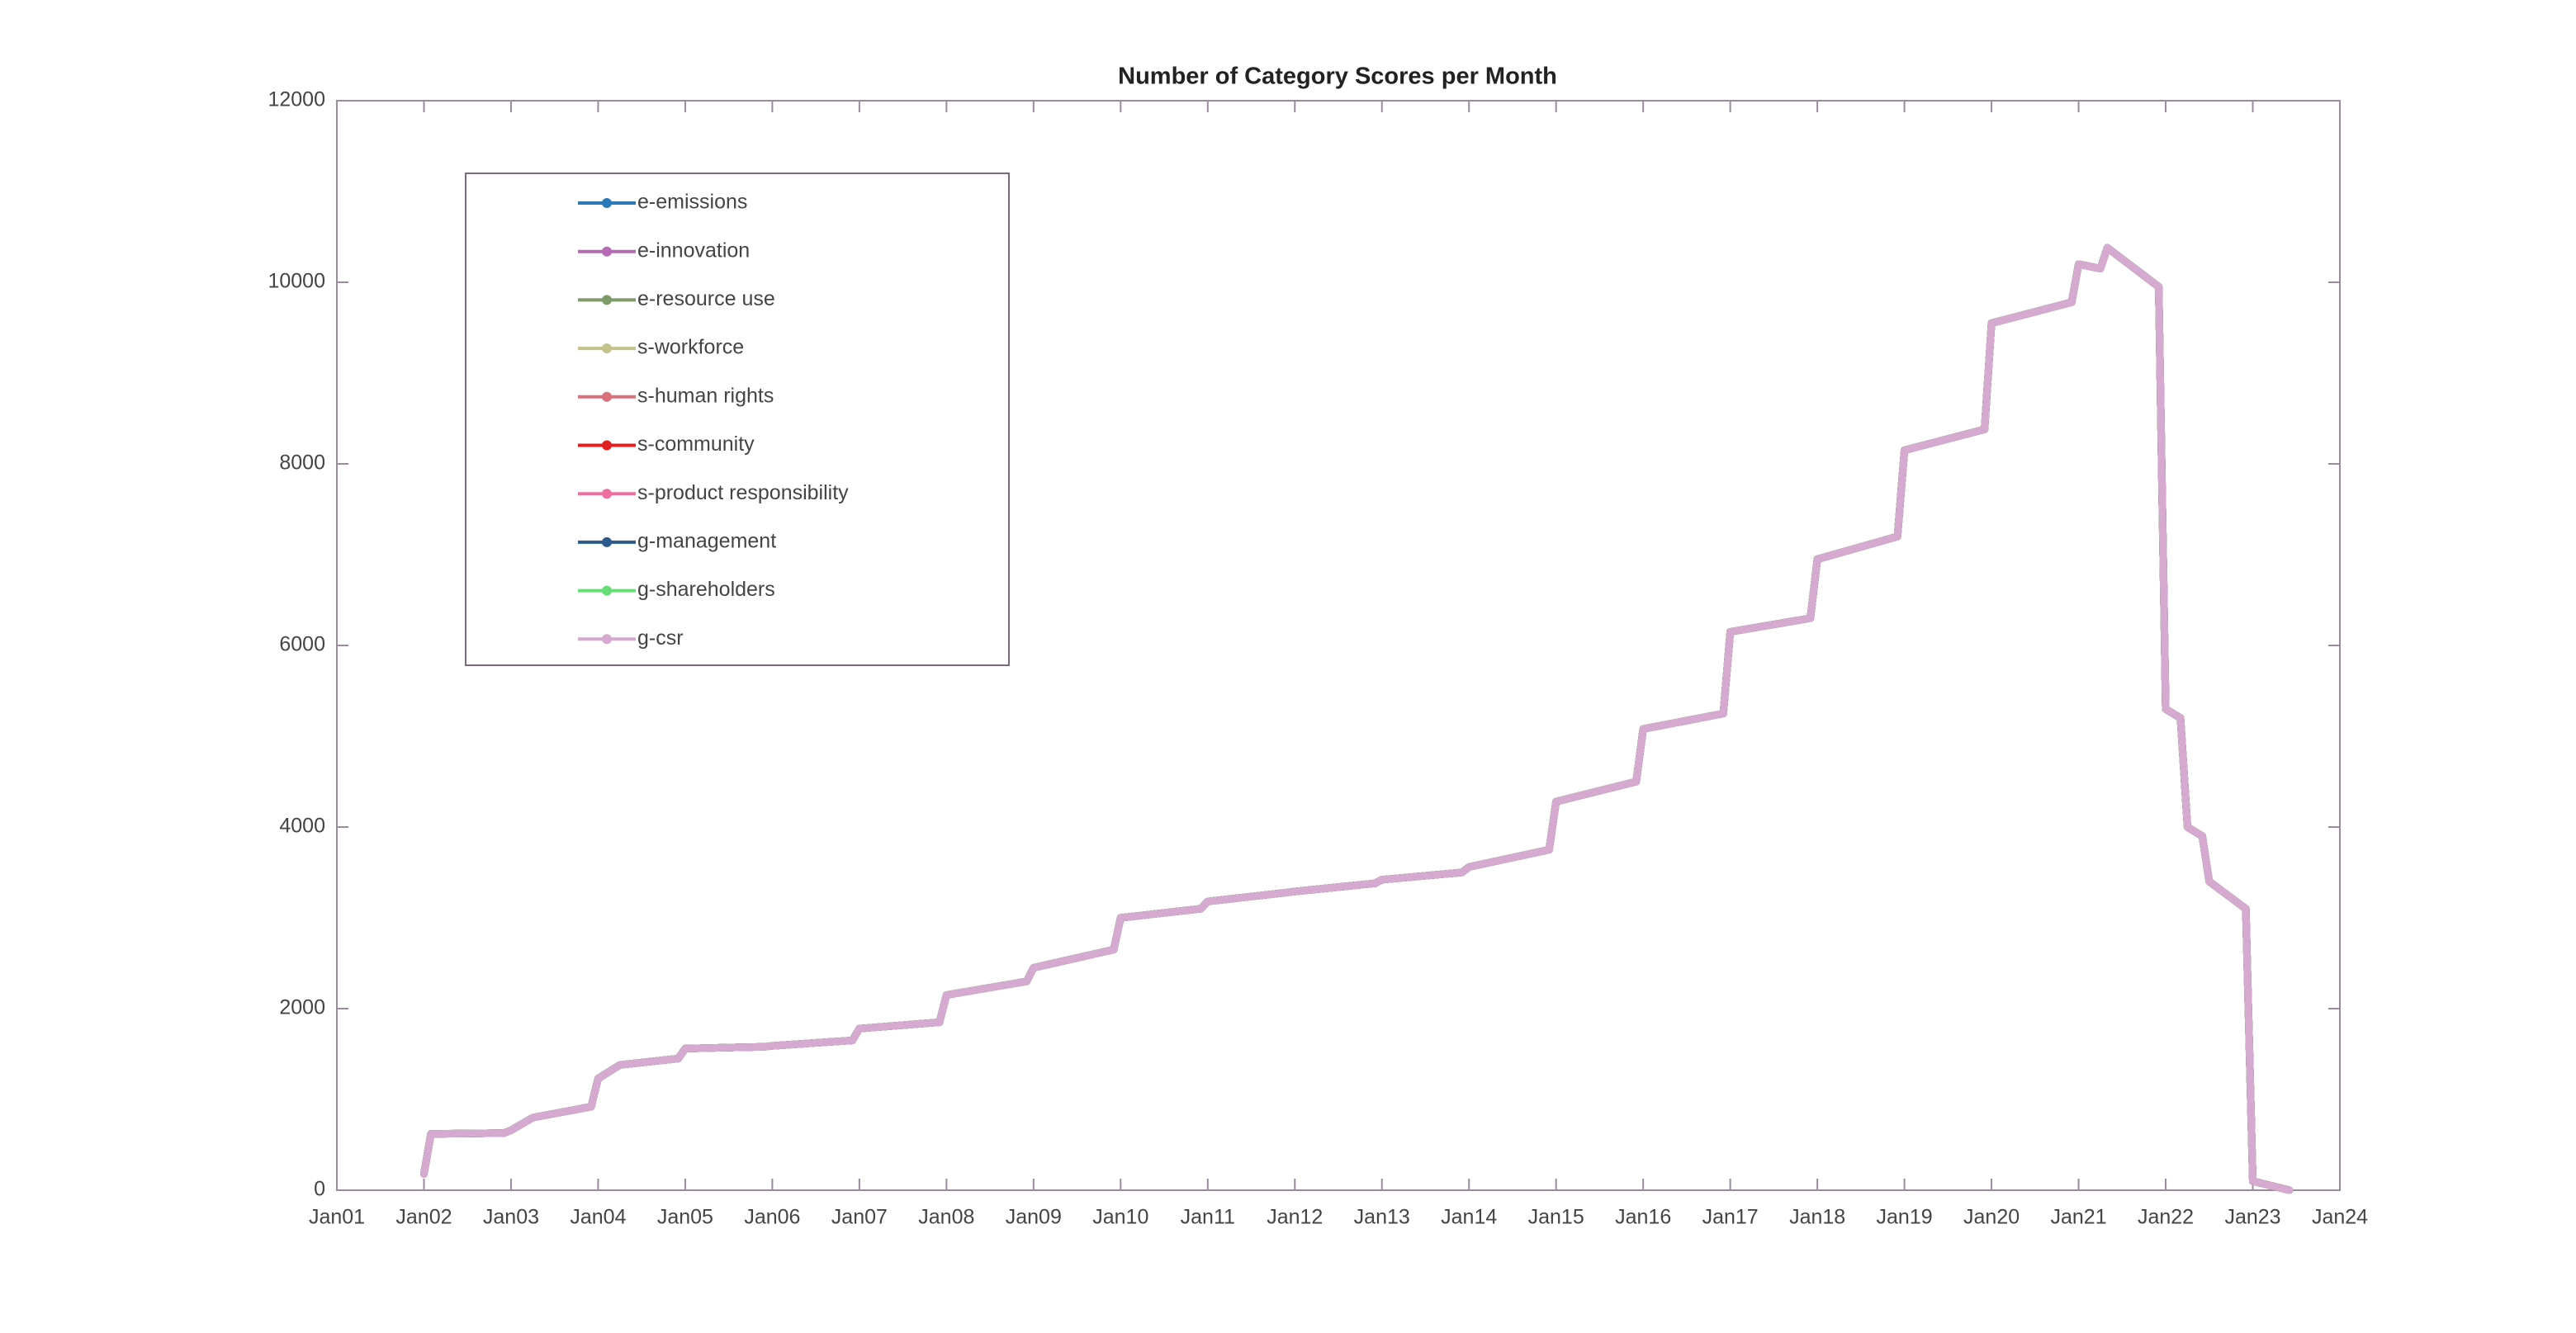  What do you see at coordinates (1382, 1217) in the screenshot?
I see `x-tick-label: Jan13` at bounding box center [1382, 1217].